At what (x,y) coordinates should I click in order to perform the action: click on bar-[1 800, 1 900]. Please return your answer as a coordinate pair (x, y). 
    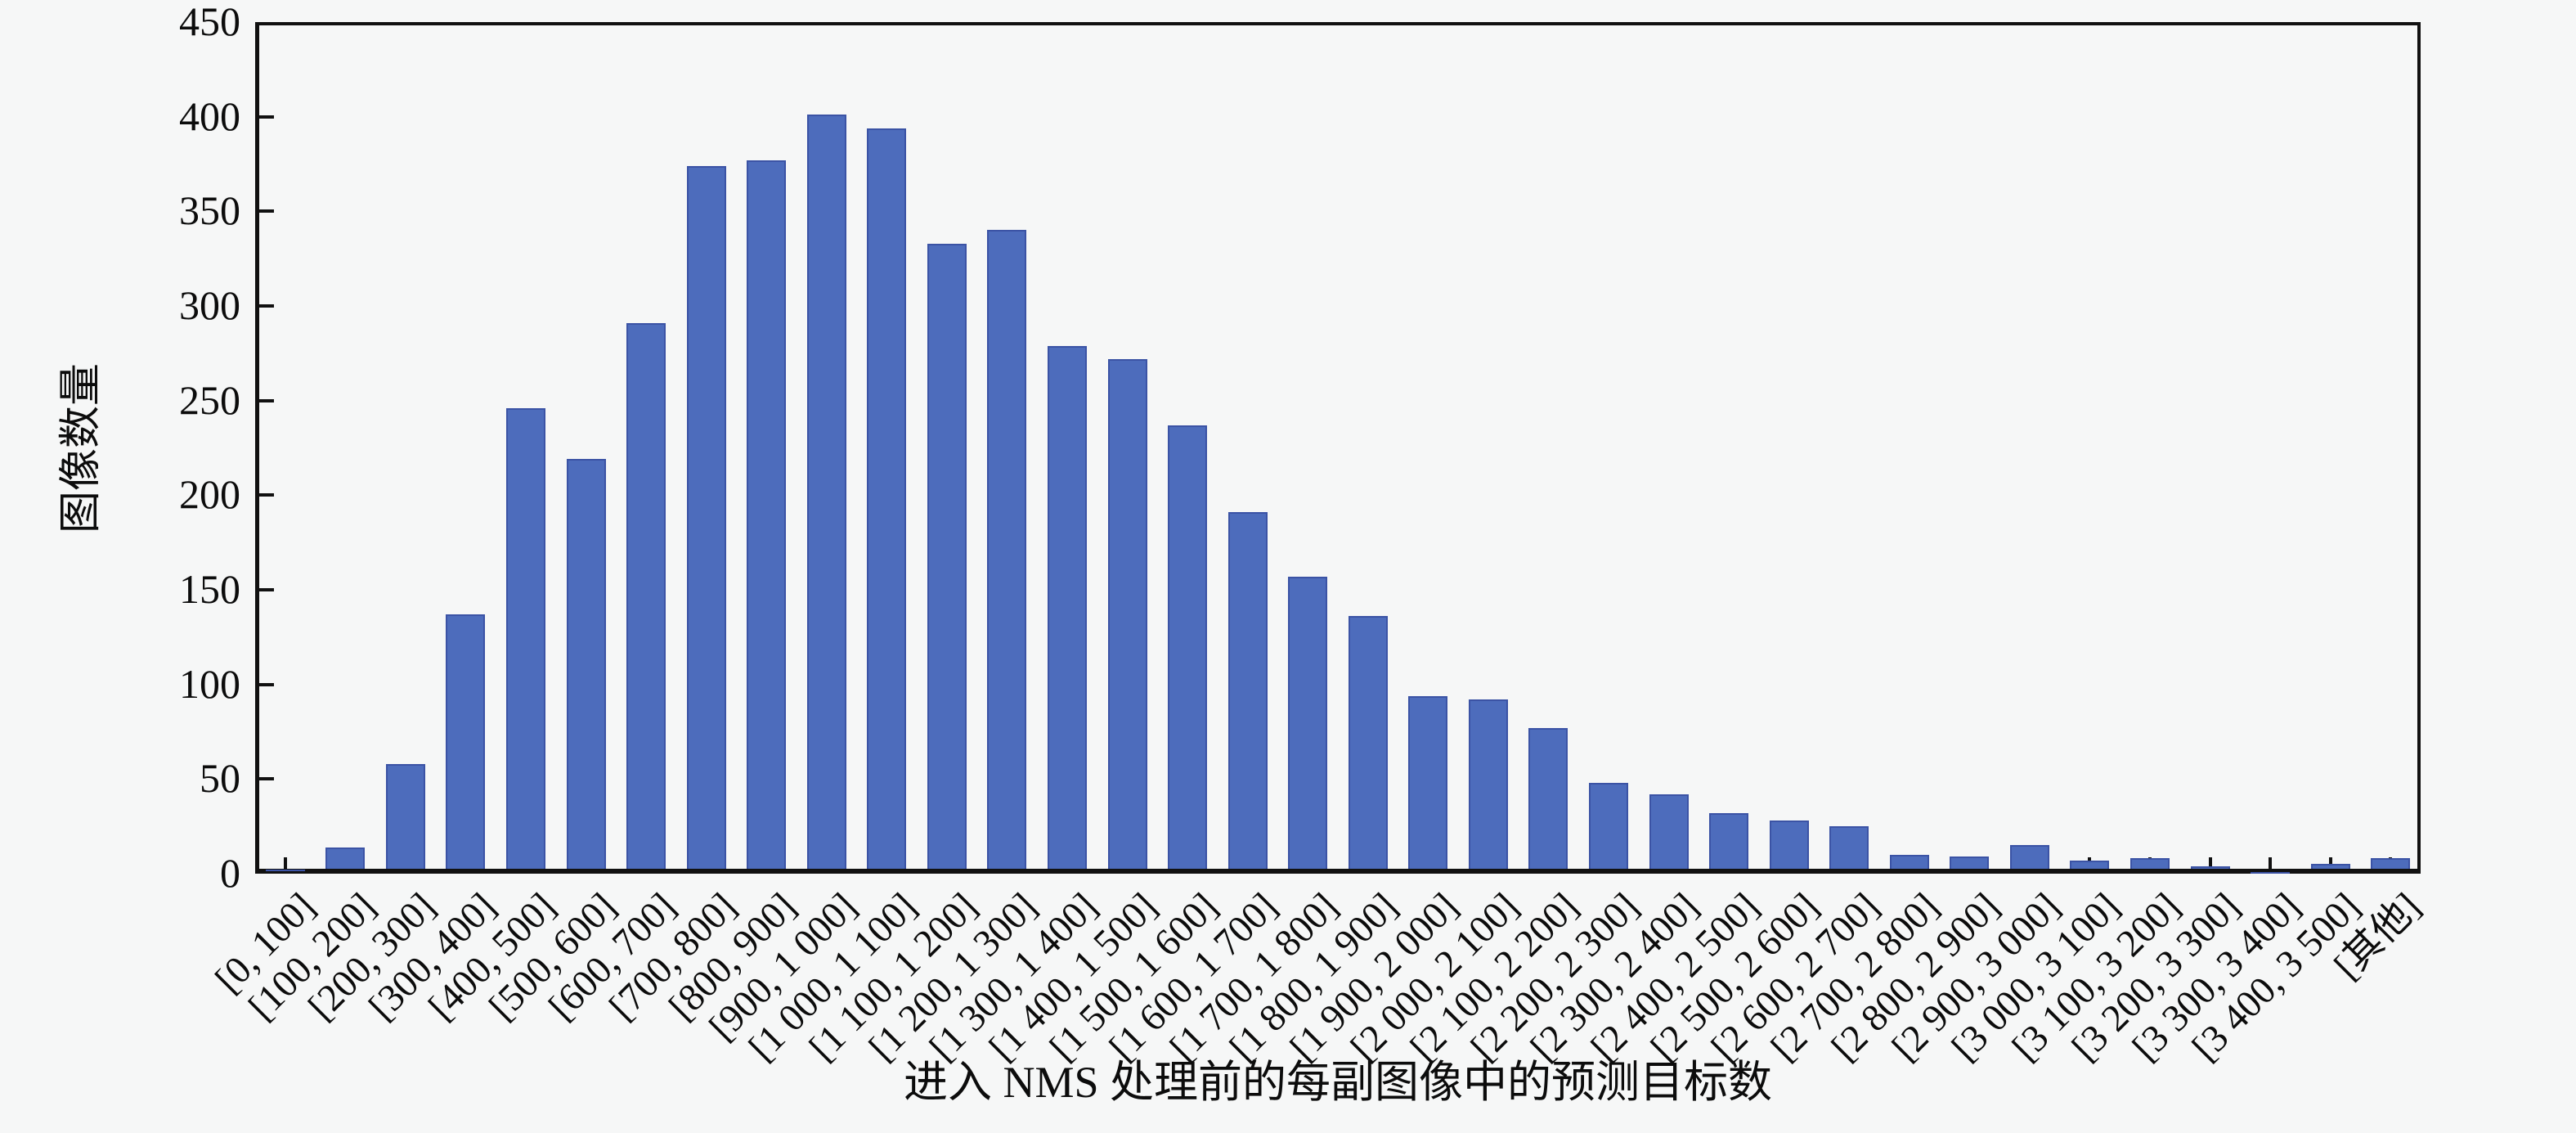
    Looking at the image, I should click on (1368, 742).